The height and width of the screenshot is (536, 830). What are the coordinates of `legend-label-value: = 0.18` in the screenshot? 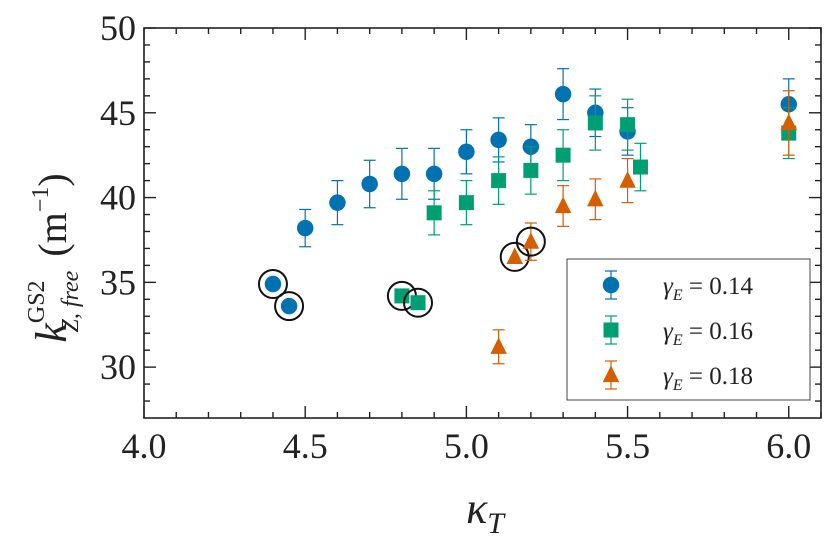 It's located at (718, 376).